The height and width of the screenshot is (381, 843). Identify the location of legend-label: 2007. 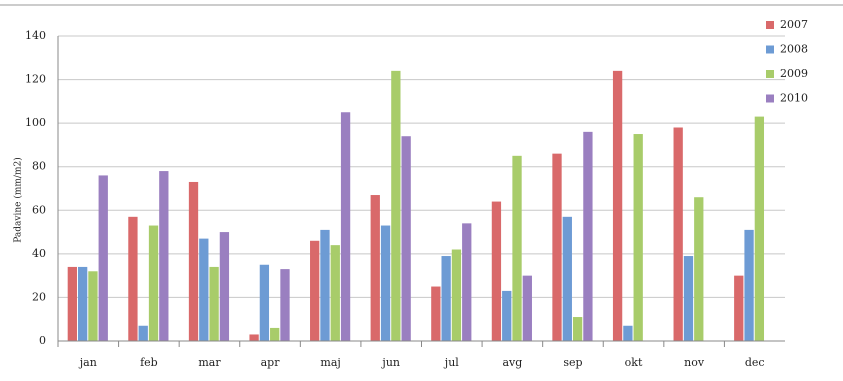
(794, 24).